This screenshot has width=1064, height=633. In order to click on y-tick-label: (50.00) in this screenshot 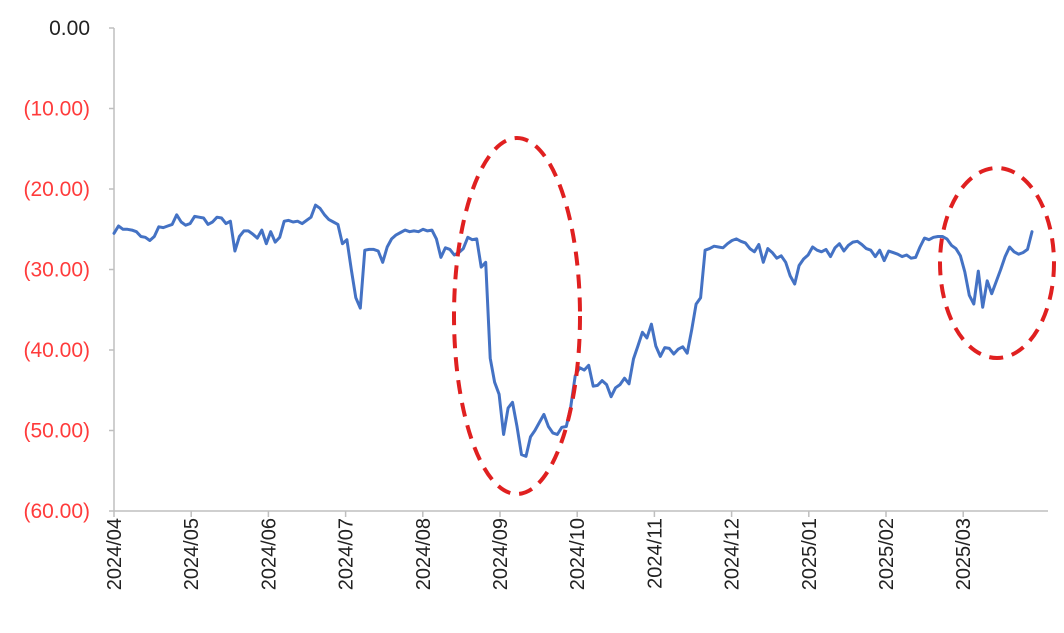, I will do `click(56, 431)`.